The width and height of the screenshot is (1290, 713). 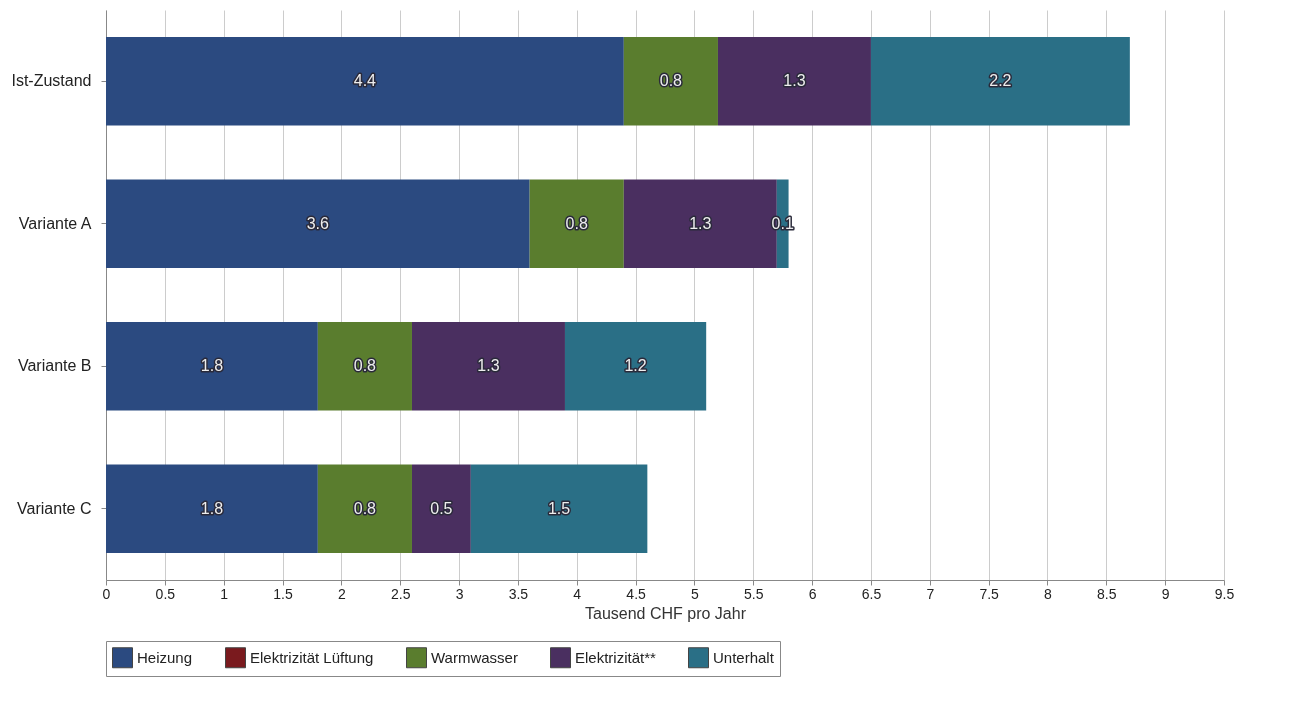 I want to click on x-tick-label: 5.5, so click(x=754, y=593).